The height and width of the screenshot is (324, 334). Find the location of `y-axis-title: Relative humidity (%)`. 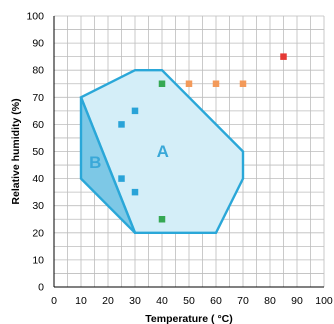

y-axis-title: Relative humidity (%) is located at coordinates (16, 151).